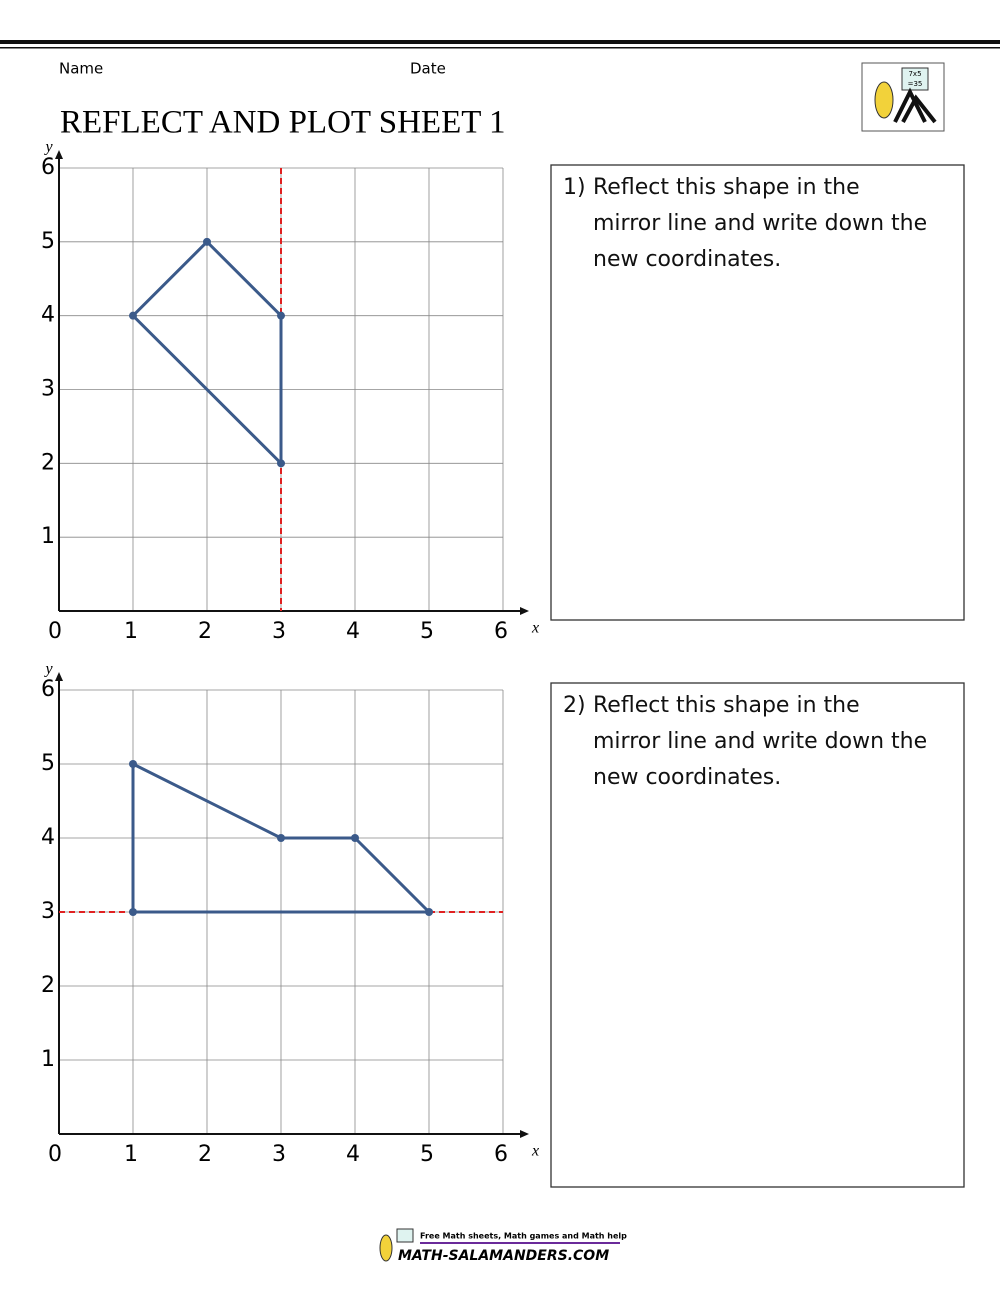 The image size is (1000, 1294). What do you see at coordinates (520, 1243) in the screenshot?
I see `footer-rule` at bounding box center [520, 1243].